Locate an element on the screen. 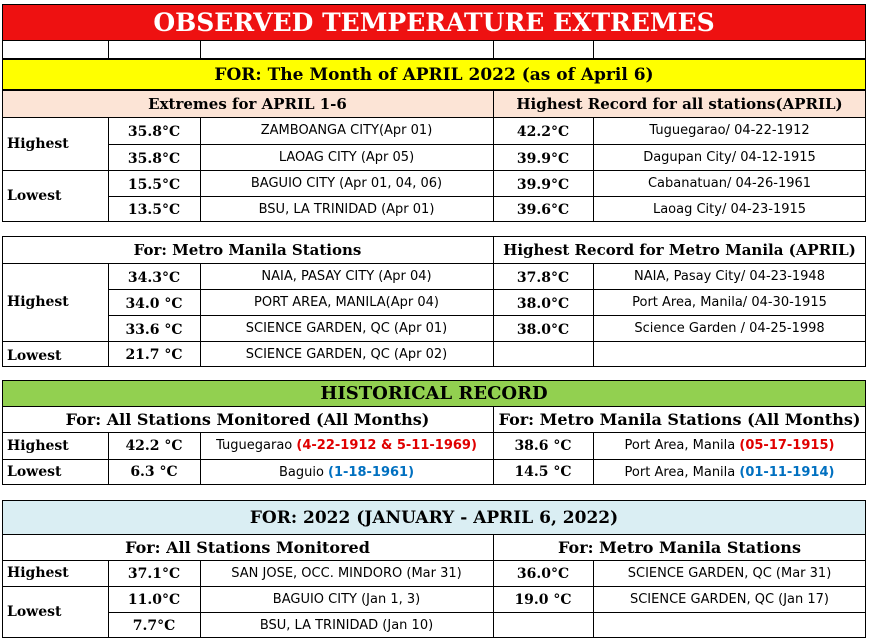 Image resolution: width=869 pixels, height=641 pixels. record-station: Tuguegarao/ 04-22-1912 is located at coordinates (729, 130).